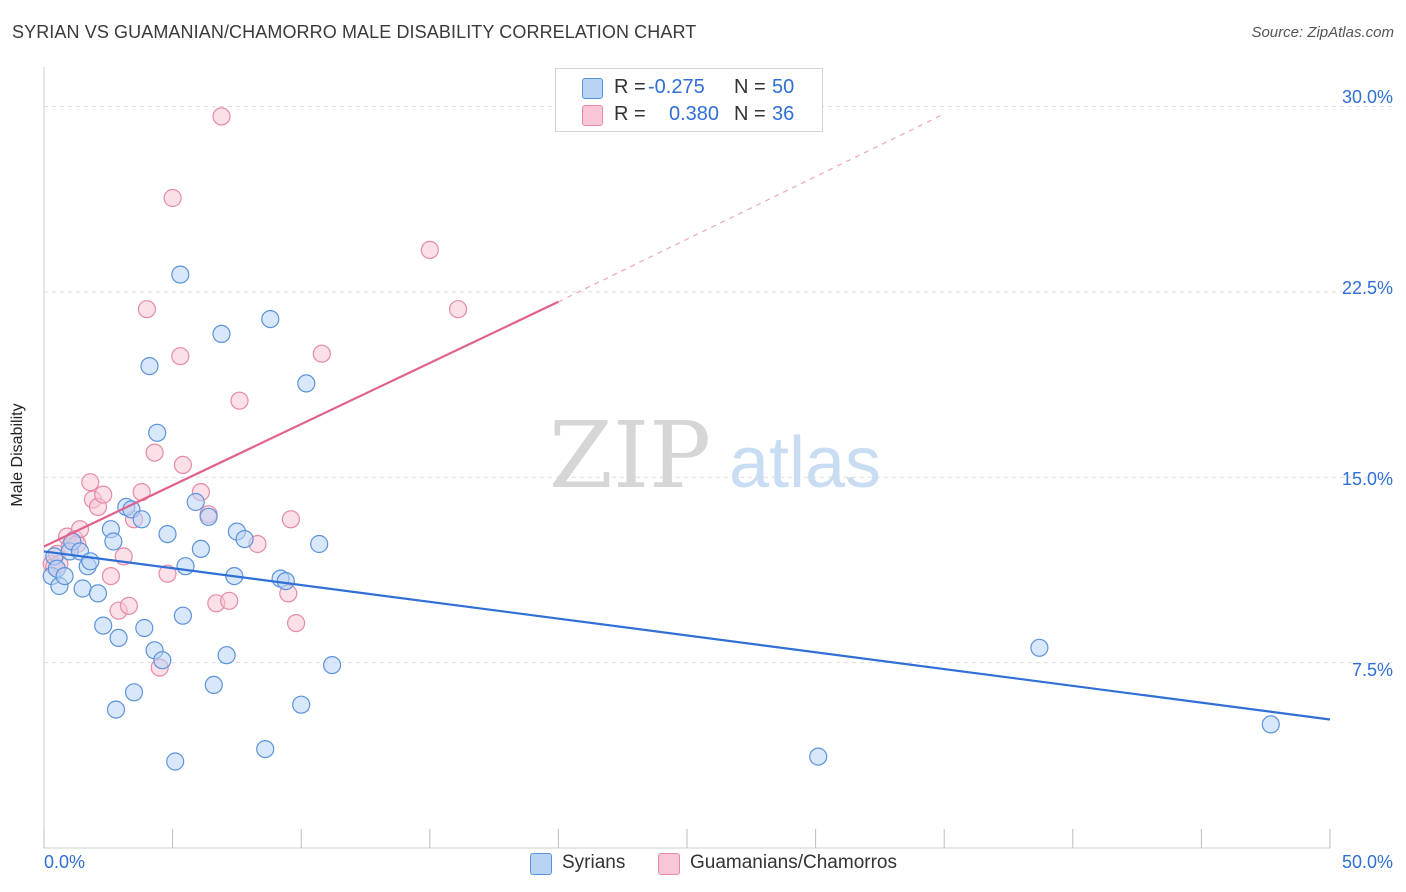 This screenshot has height=892, width=1406. Describe the element at coordinates (669, 864) in the screenshot. I see `guam-legend-swatch` at that location.